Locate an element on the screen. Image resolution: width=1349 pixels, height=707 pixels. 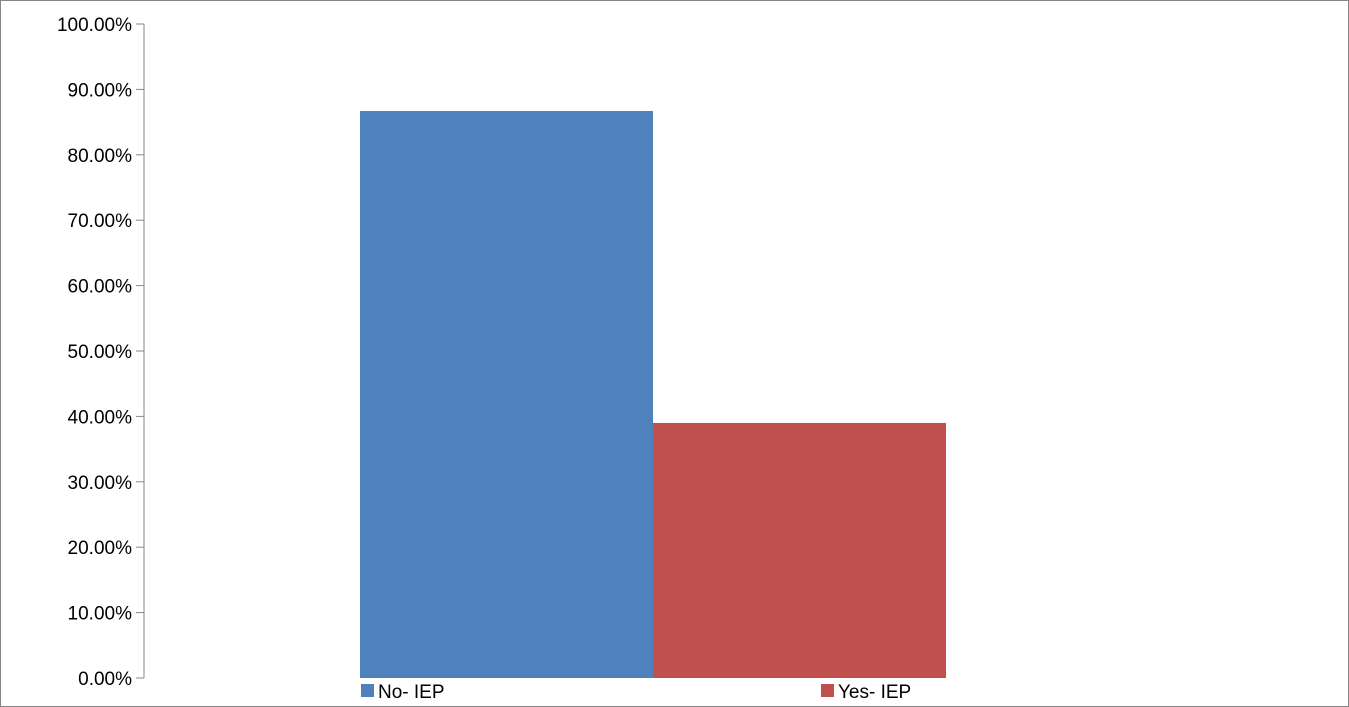
y-tick-label: 90.00% is located at coordinates (100, 90).